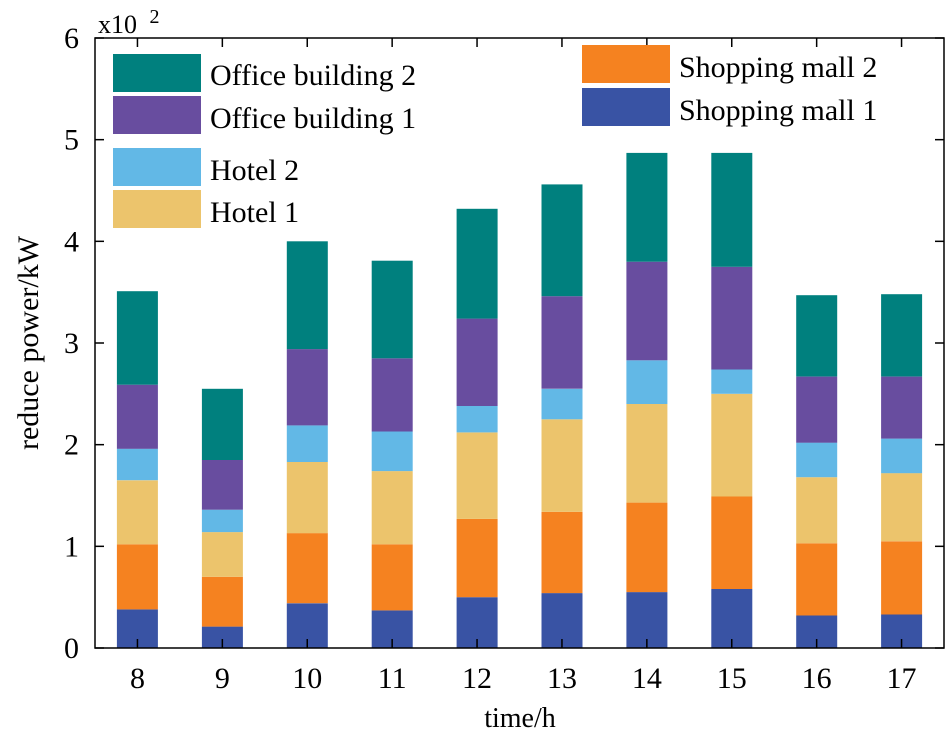  I want to click on x-axis-label: time/h, so click(520, 718).